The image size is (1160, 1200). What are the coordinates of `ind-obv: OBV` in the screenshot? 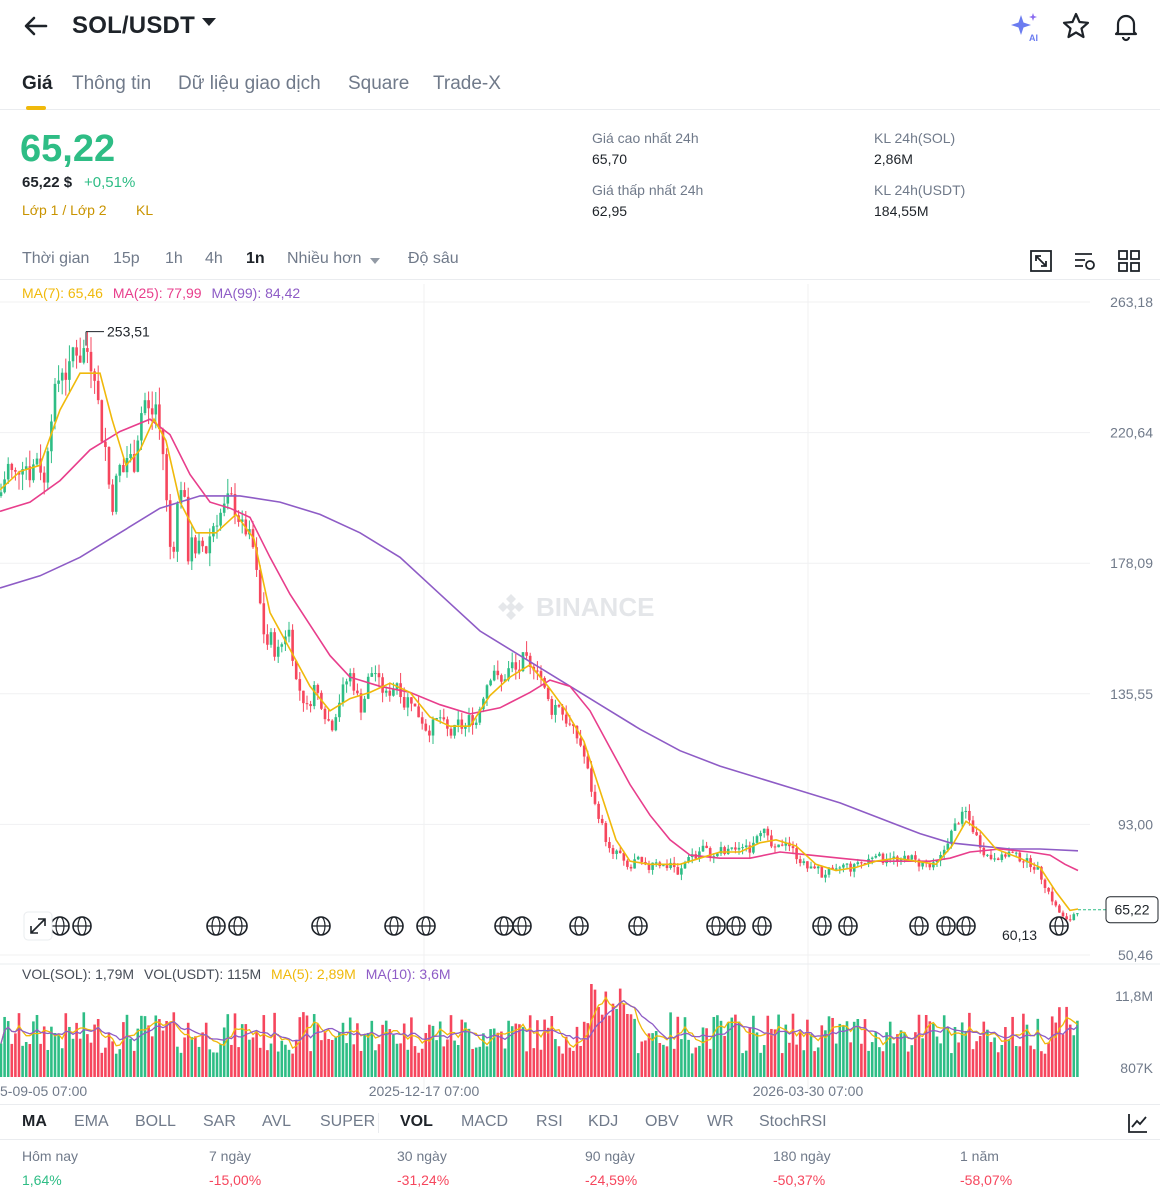 It's located at (662, 1121).